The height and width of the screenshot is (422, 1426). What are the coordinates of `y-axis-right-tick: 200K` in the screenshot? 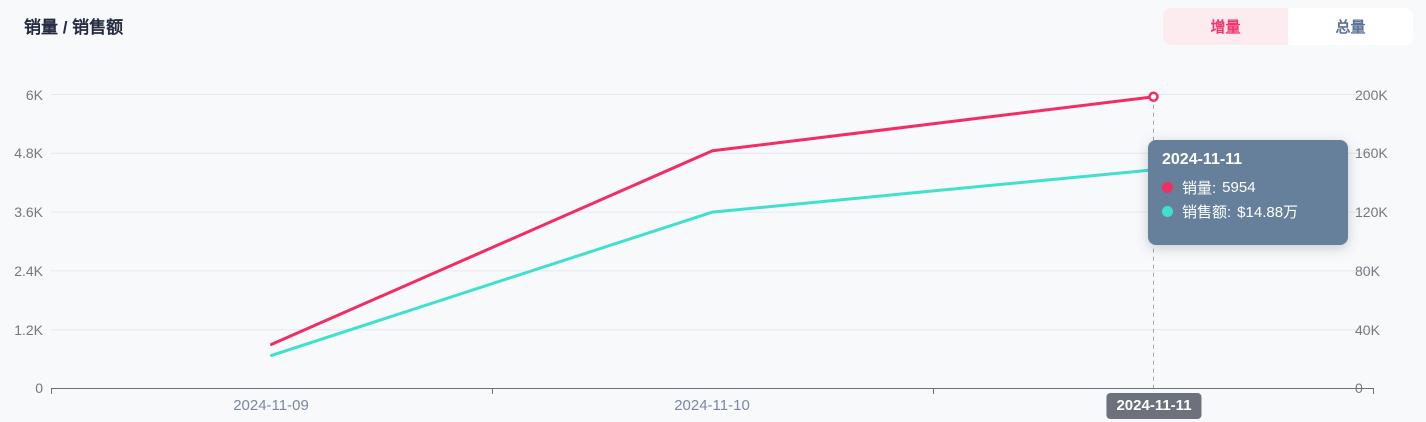 It's located at (1371, 95).